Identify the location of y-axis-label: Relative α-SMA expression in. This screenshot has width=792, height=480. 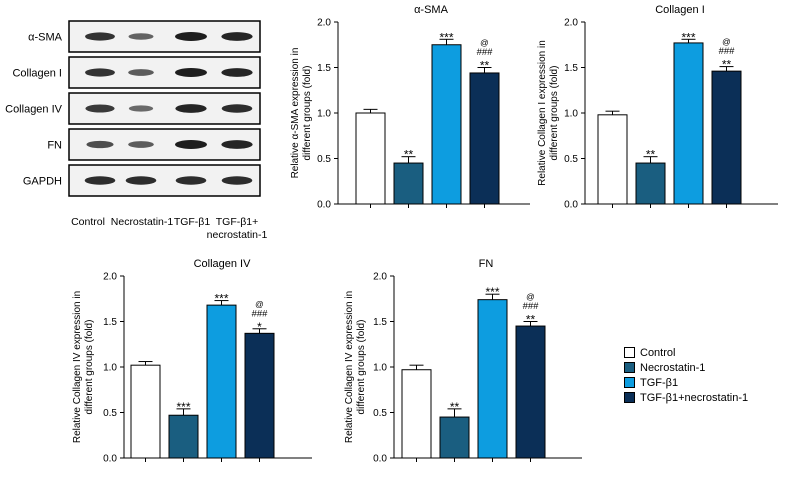
(295, 113).